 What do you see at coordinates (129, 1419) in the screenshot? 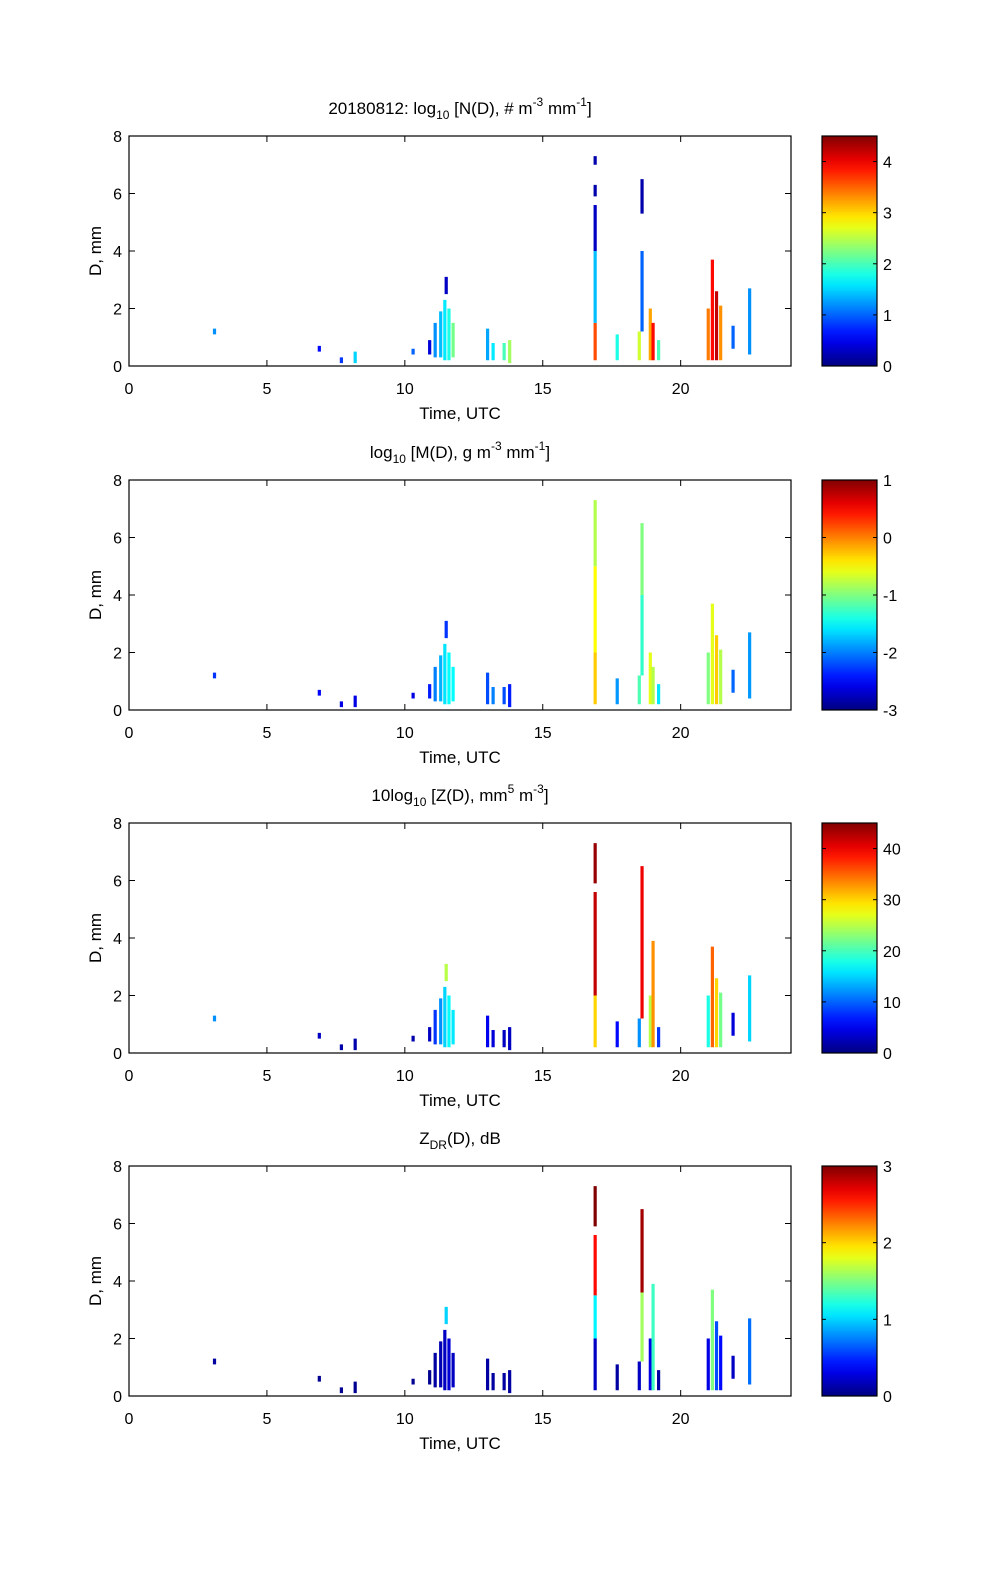
I see `x-tick-label: 0` at bounding box center [129, 1419].